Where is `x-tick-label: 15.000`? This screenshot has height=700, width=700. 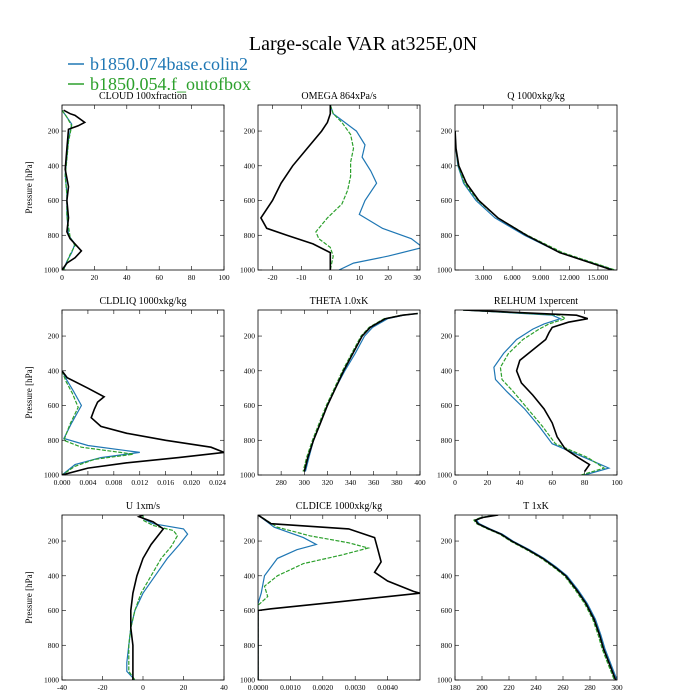
x-tick-label: 15.000 is located at coordinates (598, 277).